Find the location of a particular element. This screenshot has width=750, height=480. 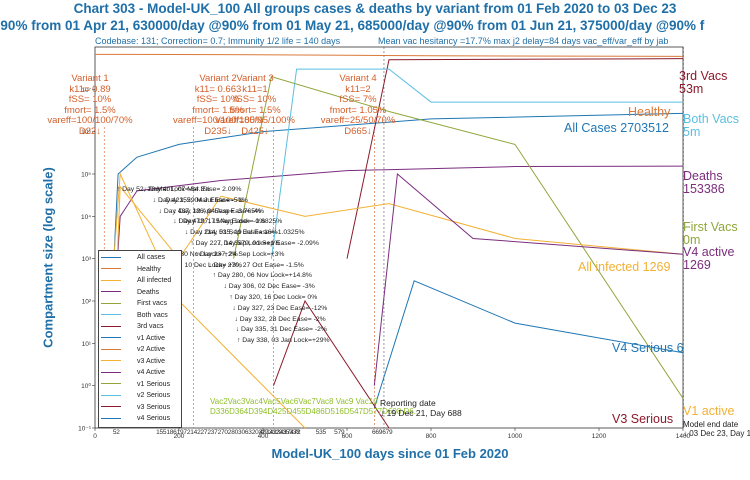

event-annotation: ↑ Day 320, 16 Dec Lock= 0% is located at coordinates (273, 297).